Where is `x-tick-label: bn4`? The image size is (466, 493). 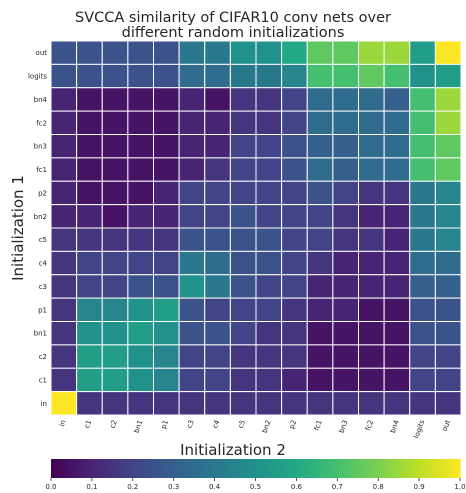
x-tick-label: bn4 is located at coordinates (395, 426).